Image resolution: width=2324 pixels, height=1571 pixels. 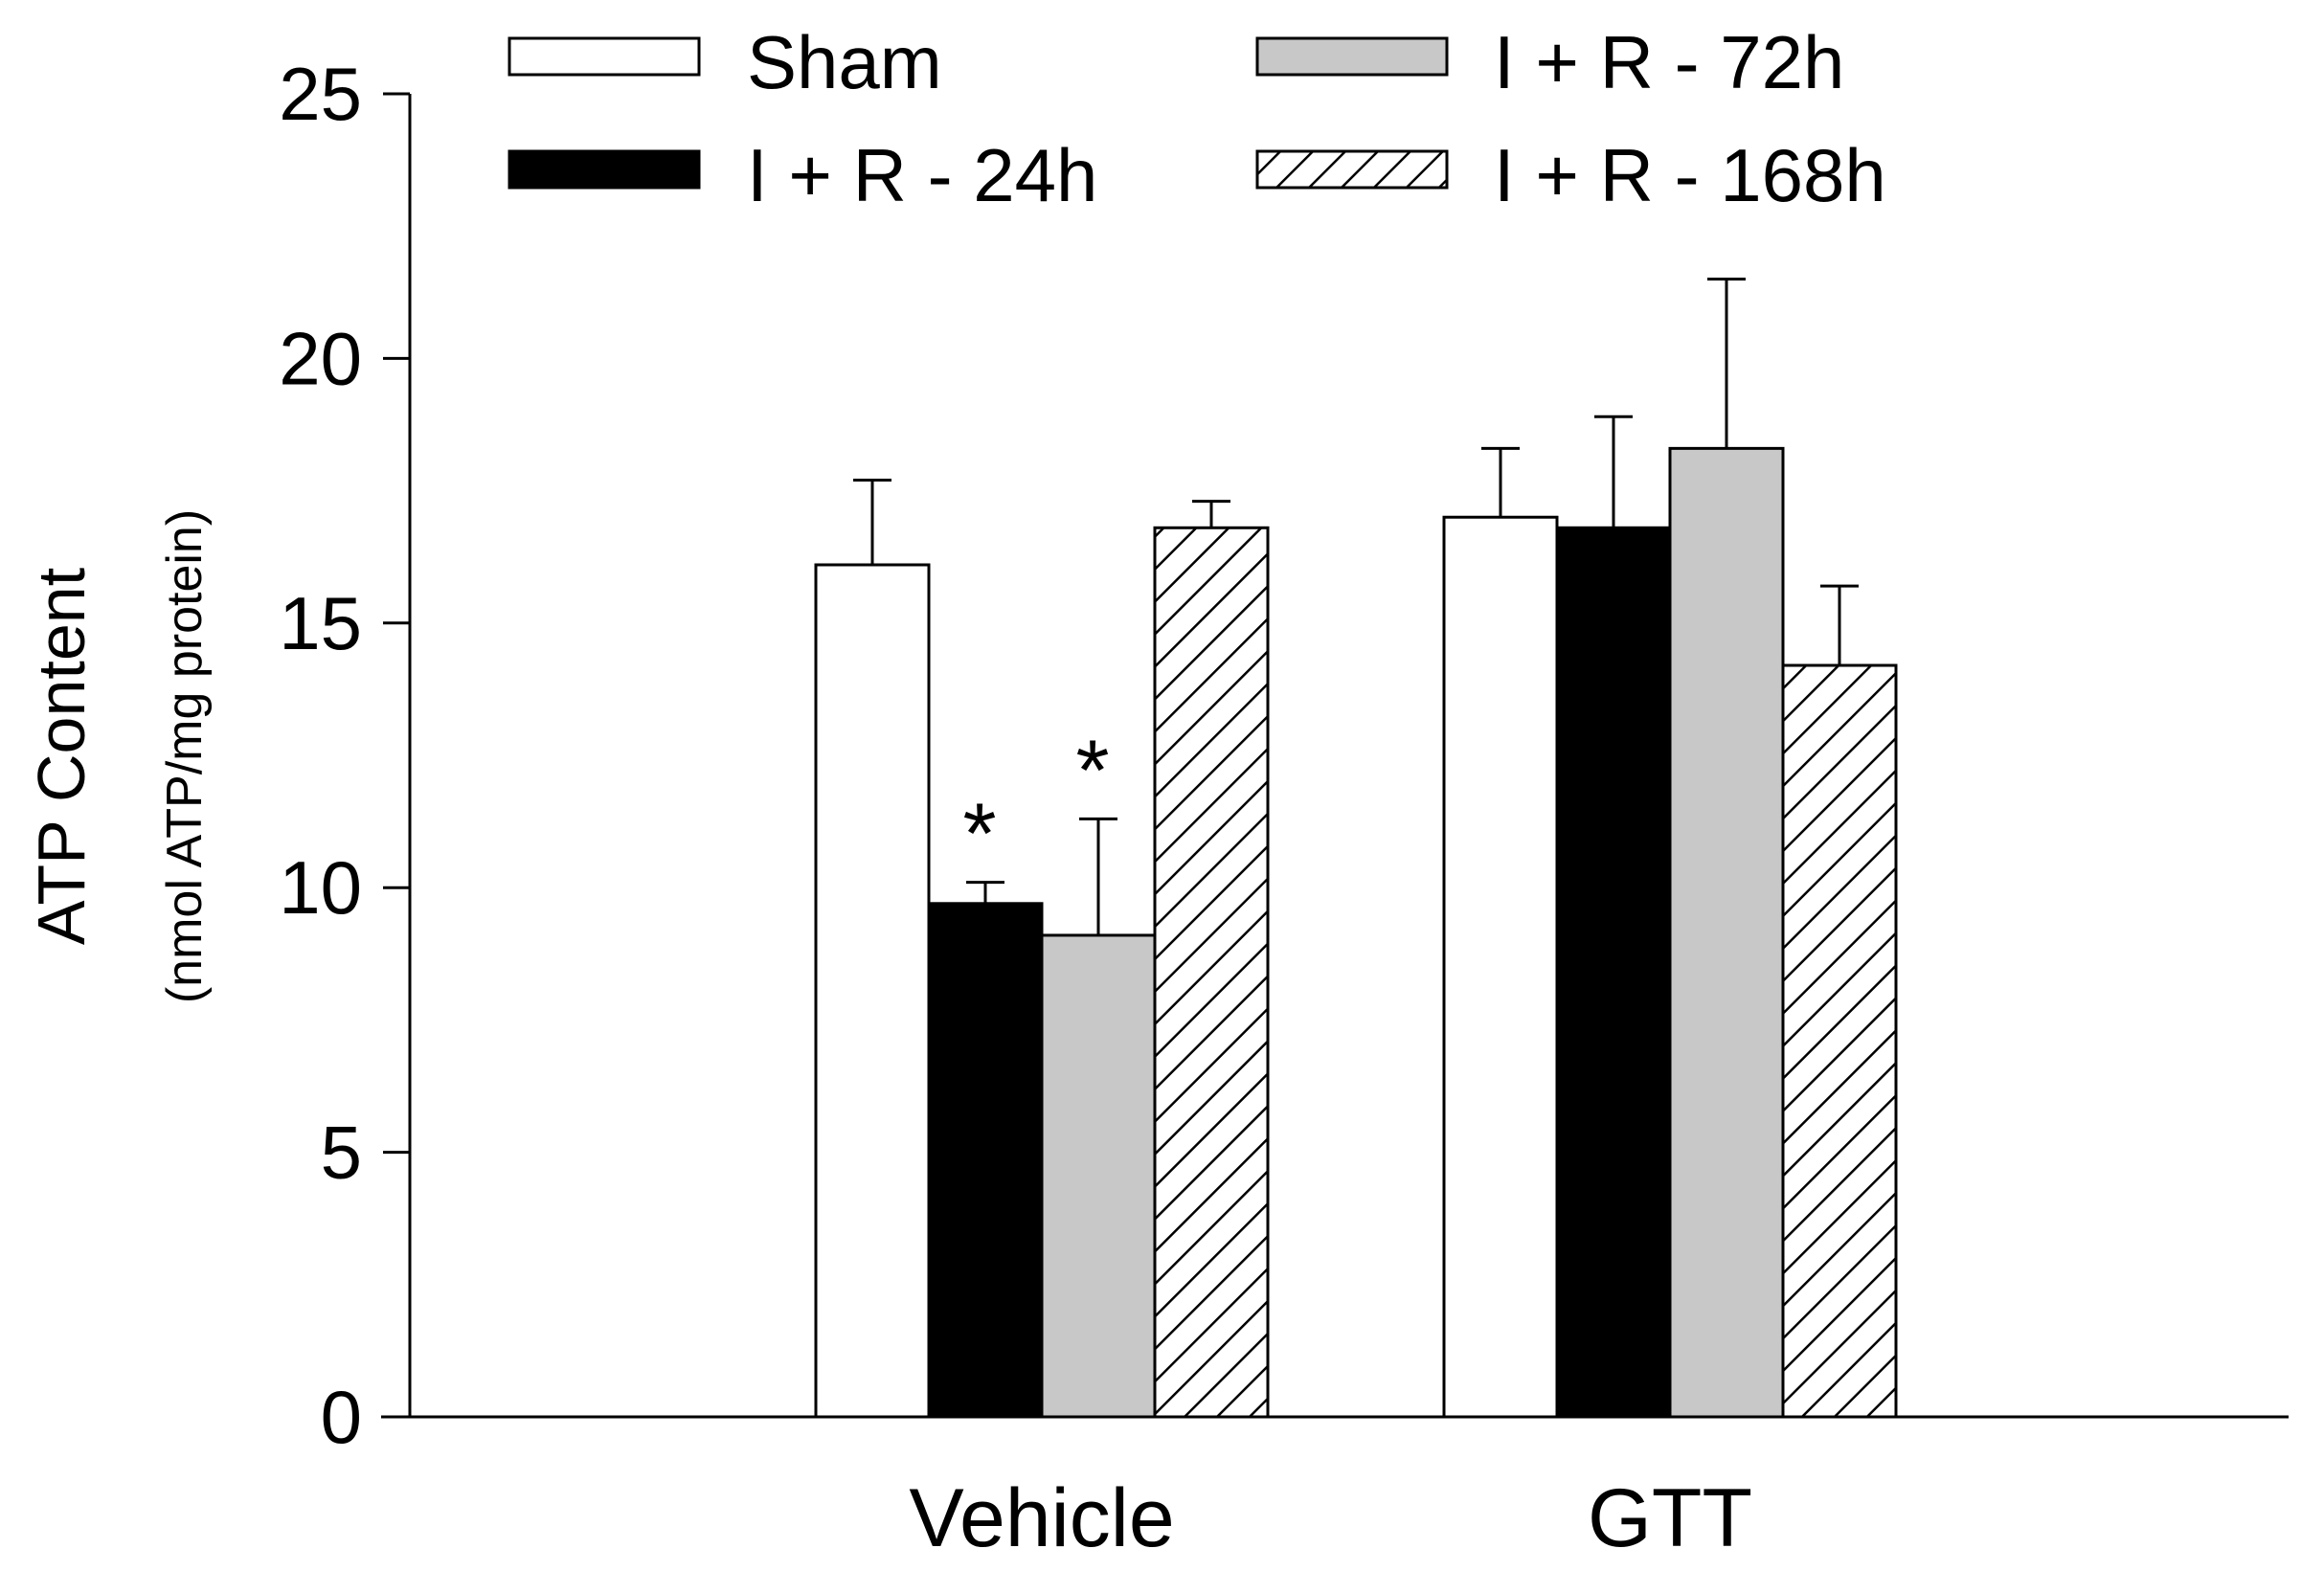 What do you see at coordinates (185, 756) in the screenshot?
I see `y-axis-sublabel: (nmol ATP/mg protein)` at bounding box center [185, 756].